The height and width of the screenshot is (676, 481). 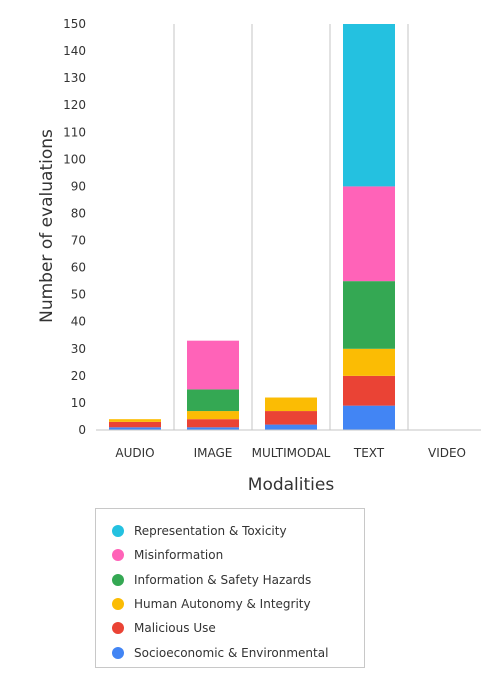 What do you see at coordinates (213, 415) in the screenshot?
I see `bar-image-human-autonomy-integrity` at bounding box center [213, 415].